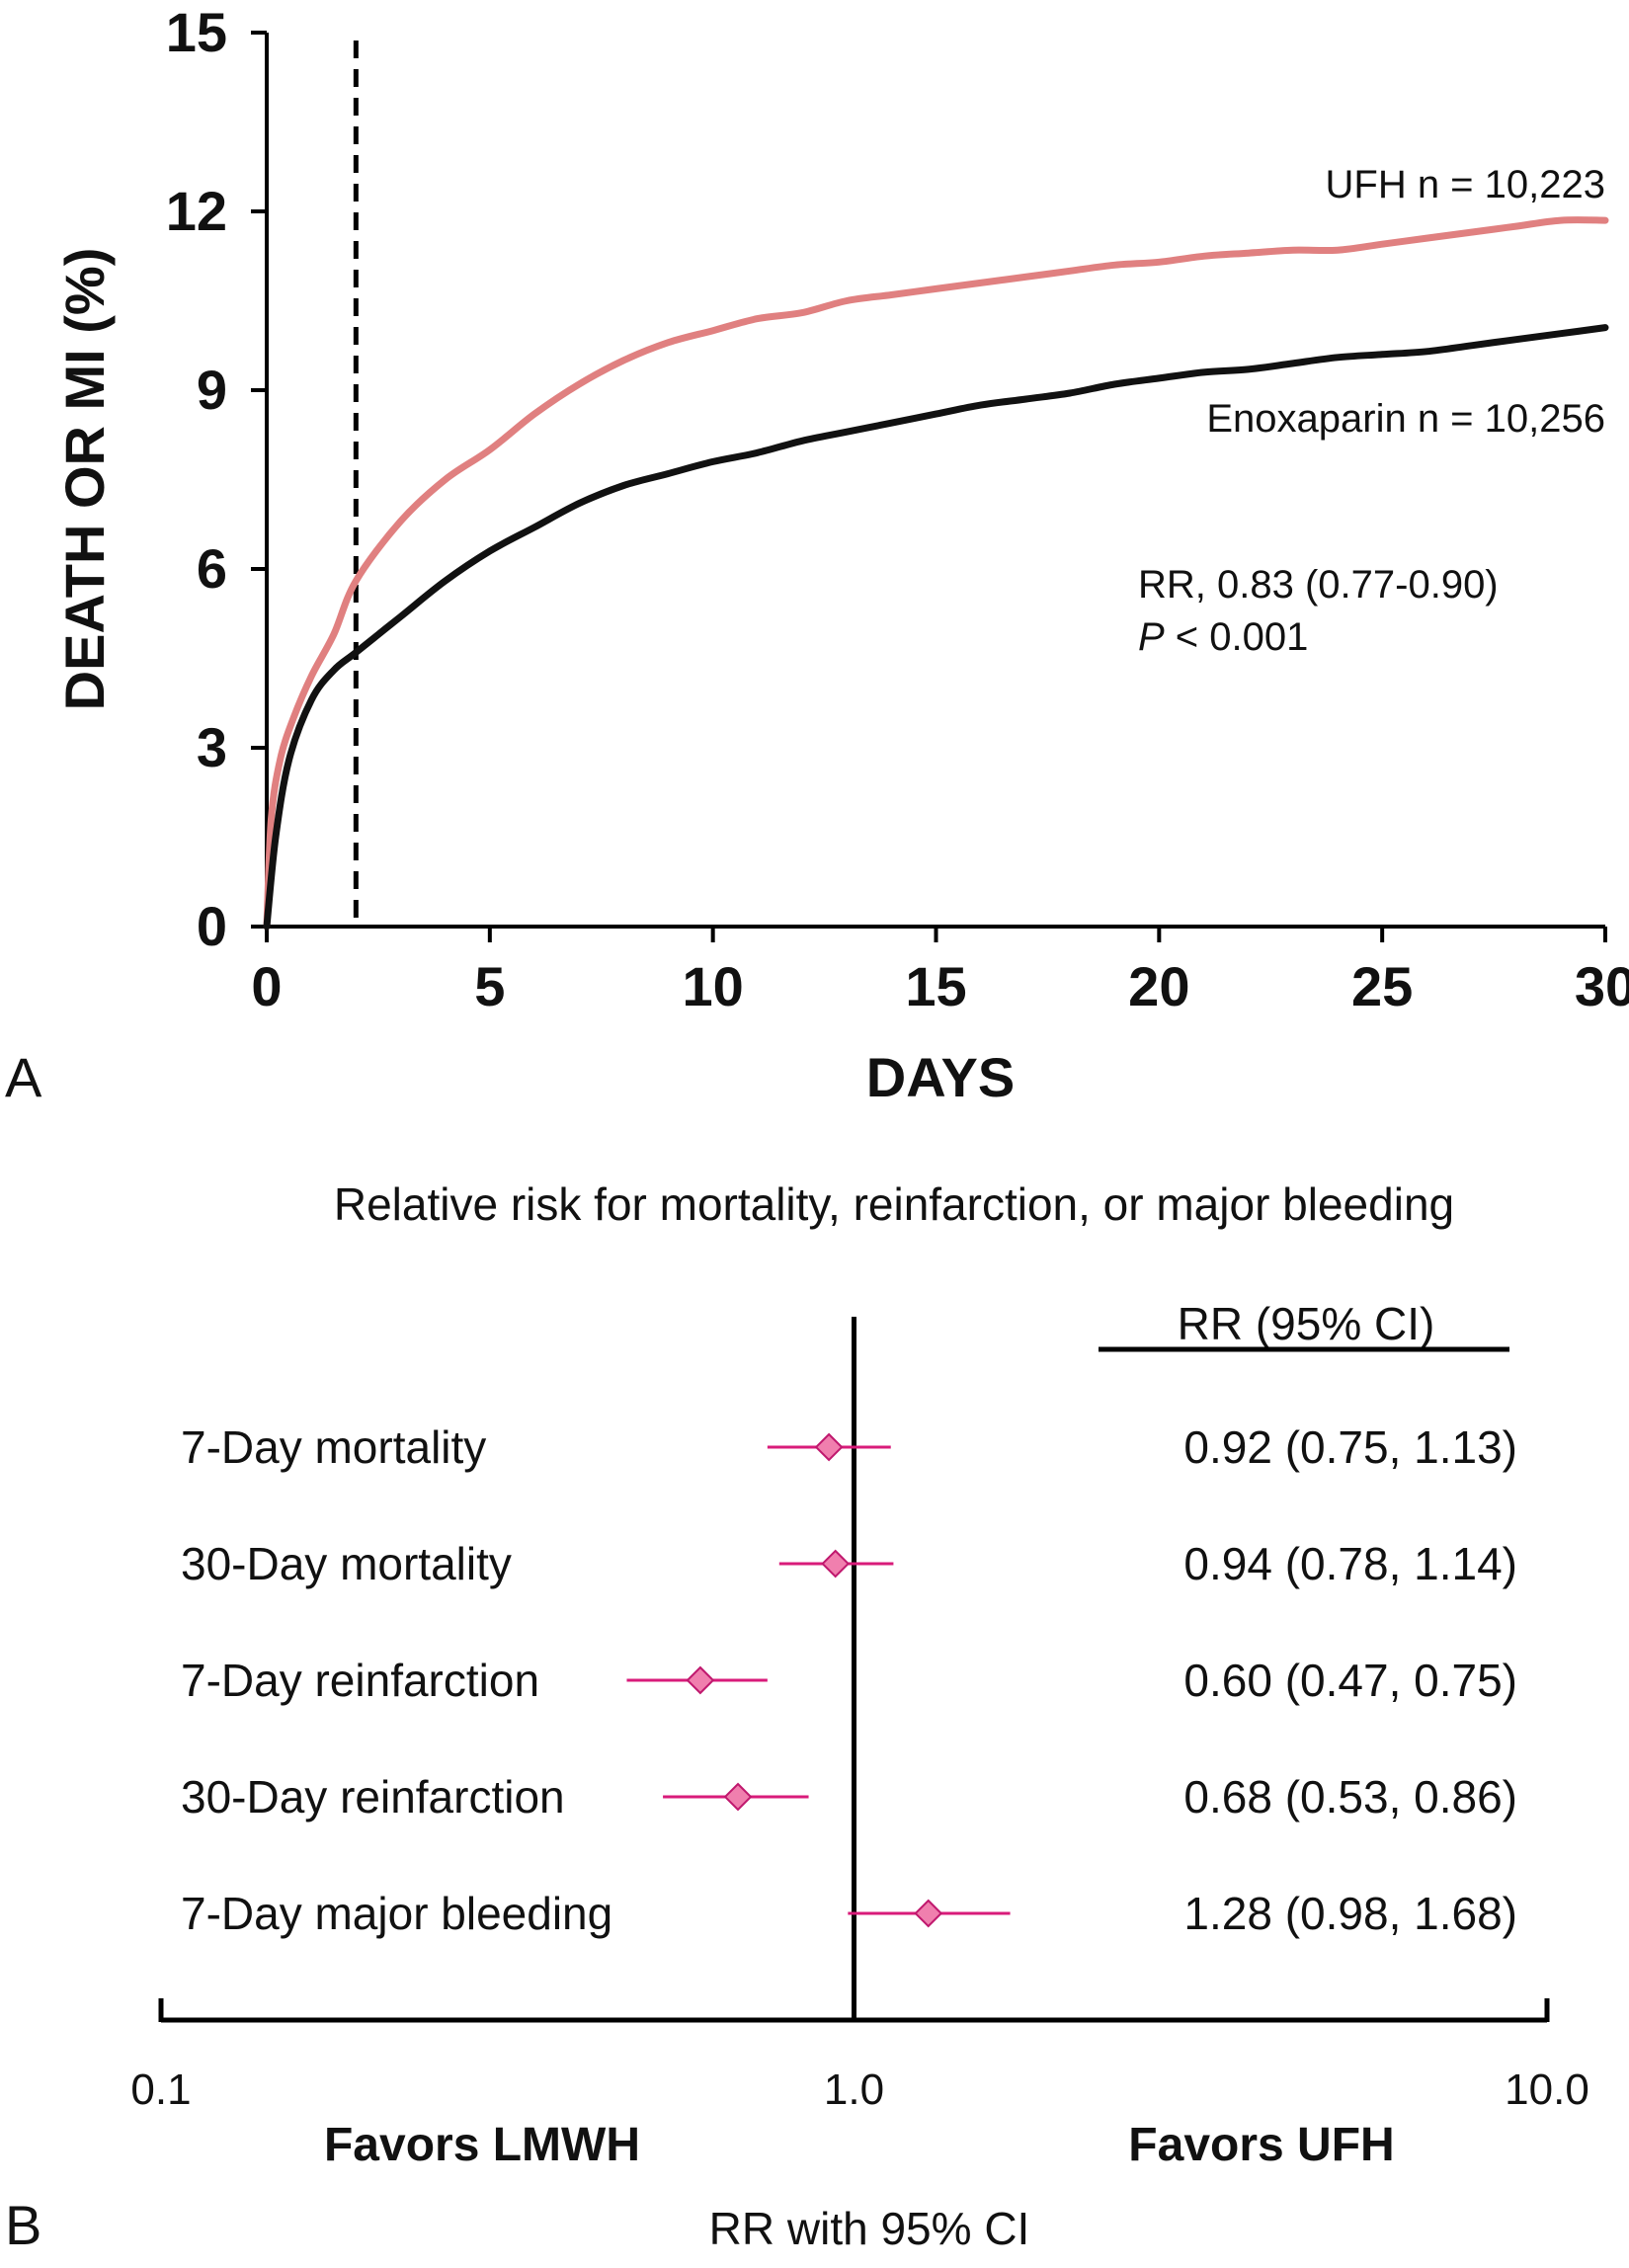 This screenshot has width=1629, height=2268. I want to click on forest-row-rr-value: 0.92 (0.75, 1.13), so click(1350, 1447).